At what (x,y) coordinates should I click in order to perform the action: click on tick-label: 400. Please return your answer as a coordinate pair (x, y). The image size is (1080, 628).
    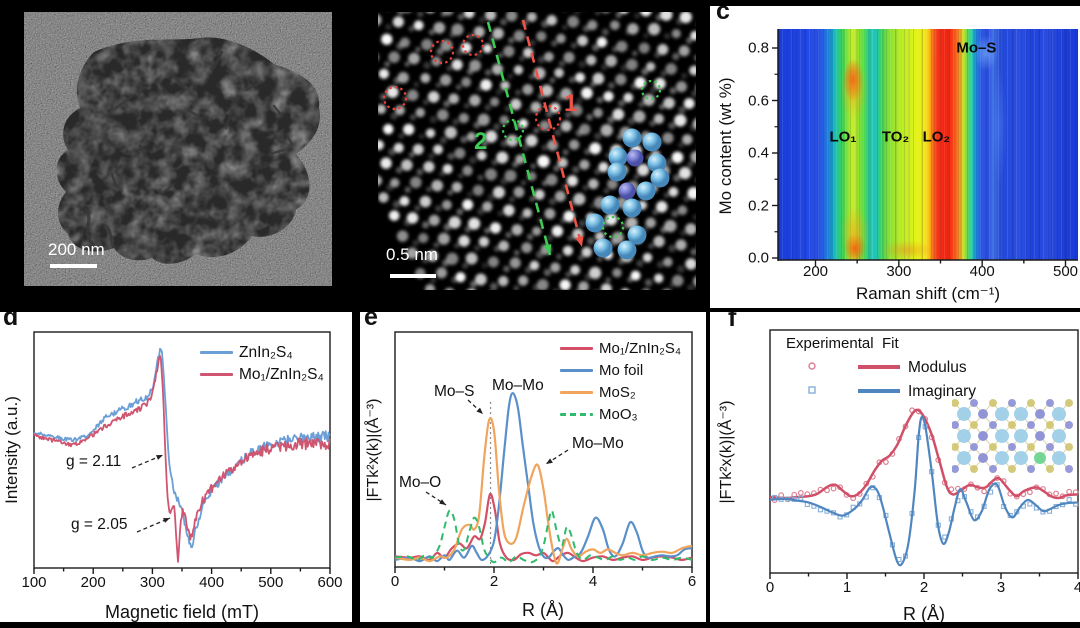
    Looking at the image, I should click on (212, 582).